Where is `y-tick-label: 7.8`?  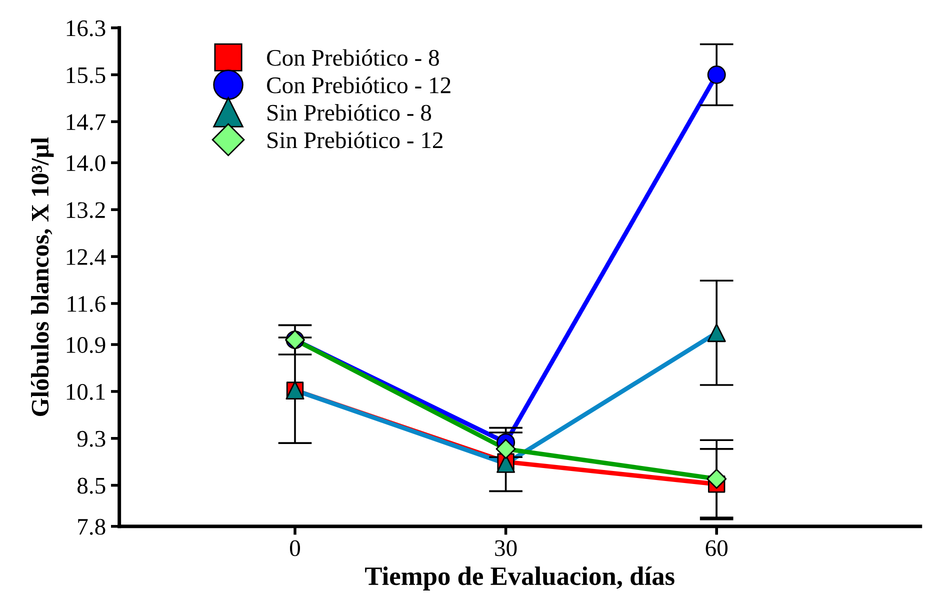 y-tick-label: 7.8 is located at coordinates (92, 526).